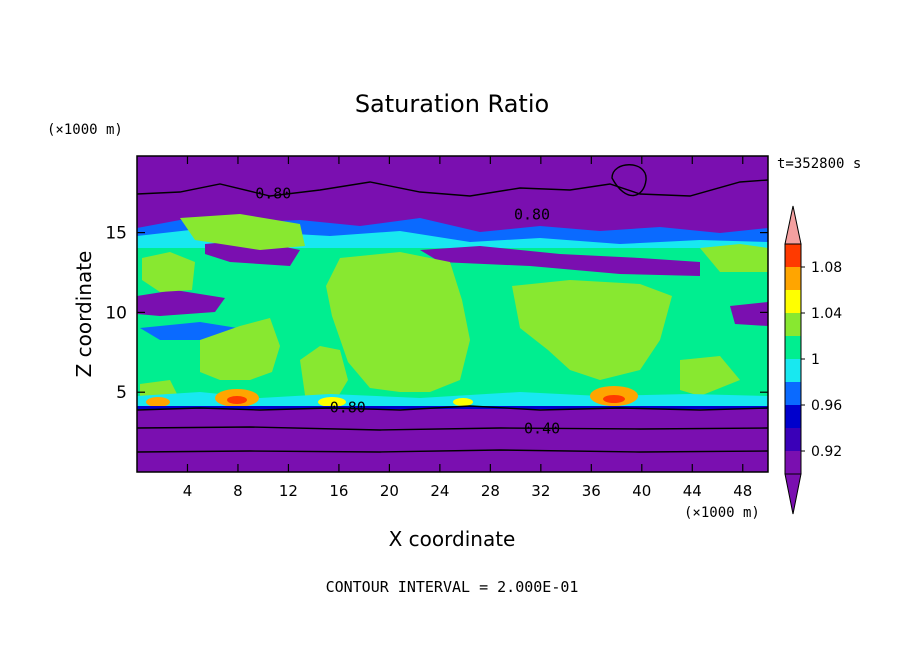 The width and height of the screenshot is (904, 654). What do you see at coordinates (452, 440) in the screenshot?
I see `field-region-lower-dry` at bounding box center [452, 440].